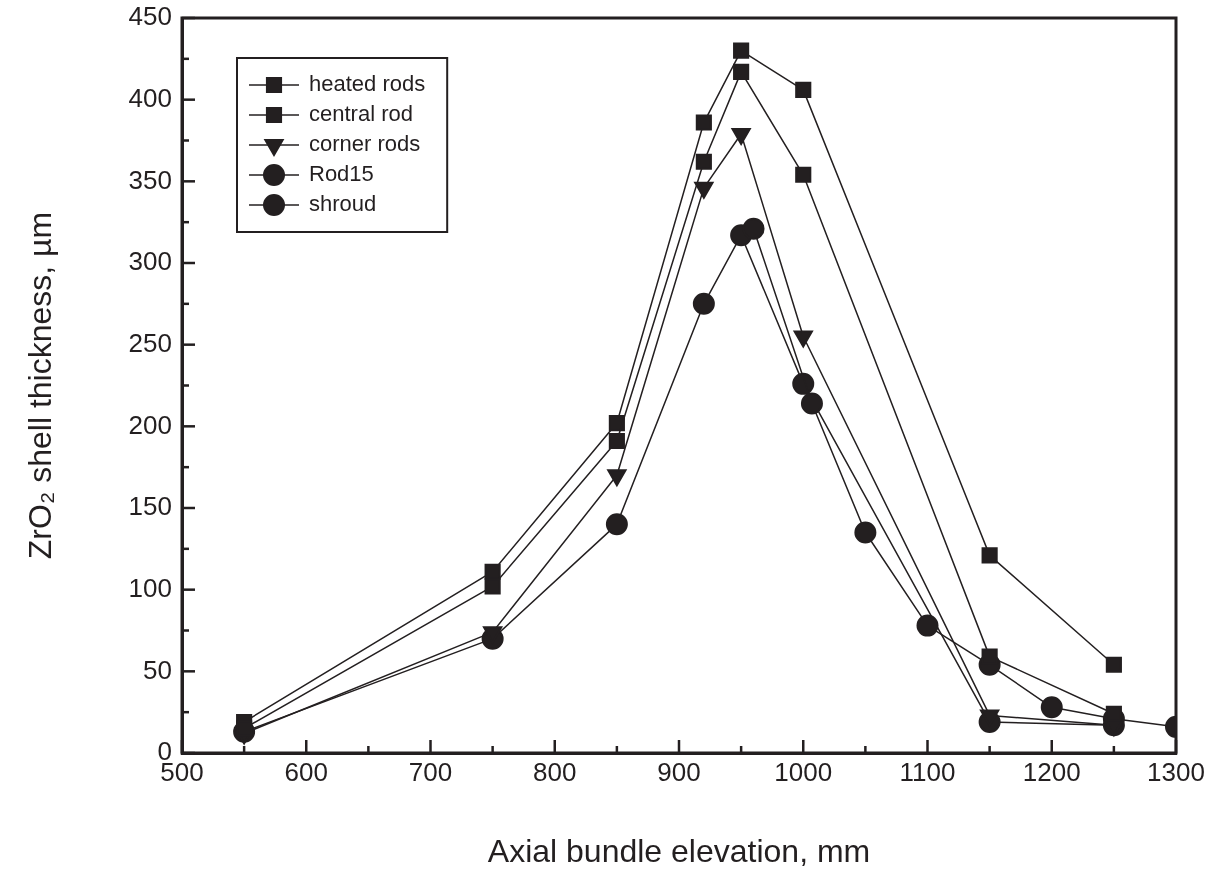  I want to click on x-tick-label: 900, so click(679, 772).